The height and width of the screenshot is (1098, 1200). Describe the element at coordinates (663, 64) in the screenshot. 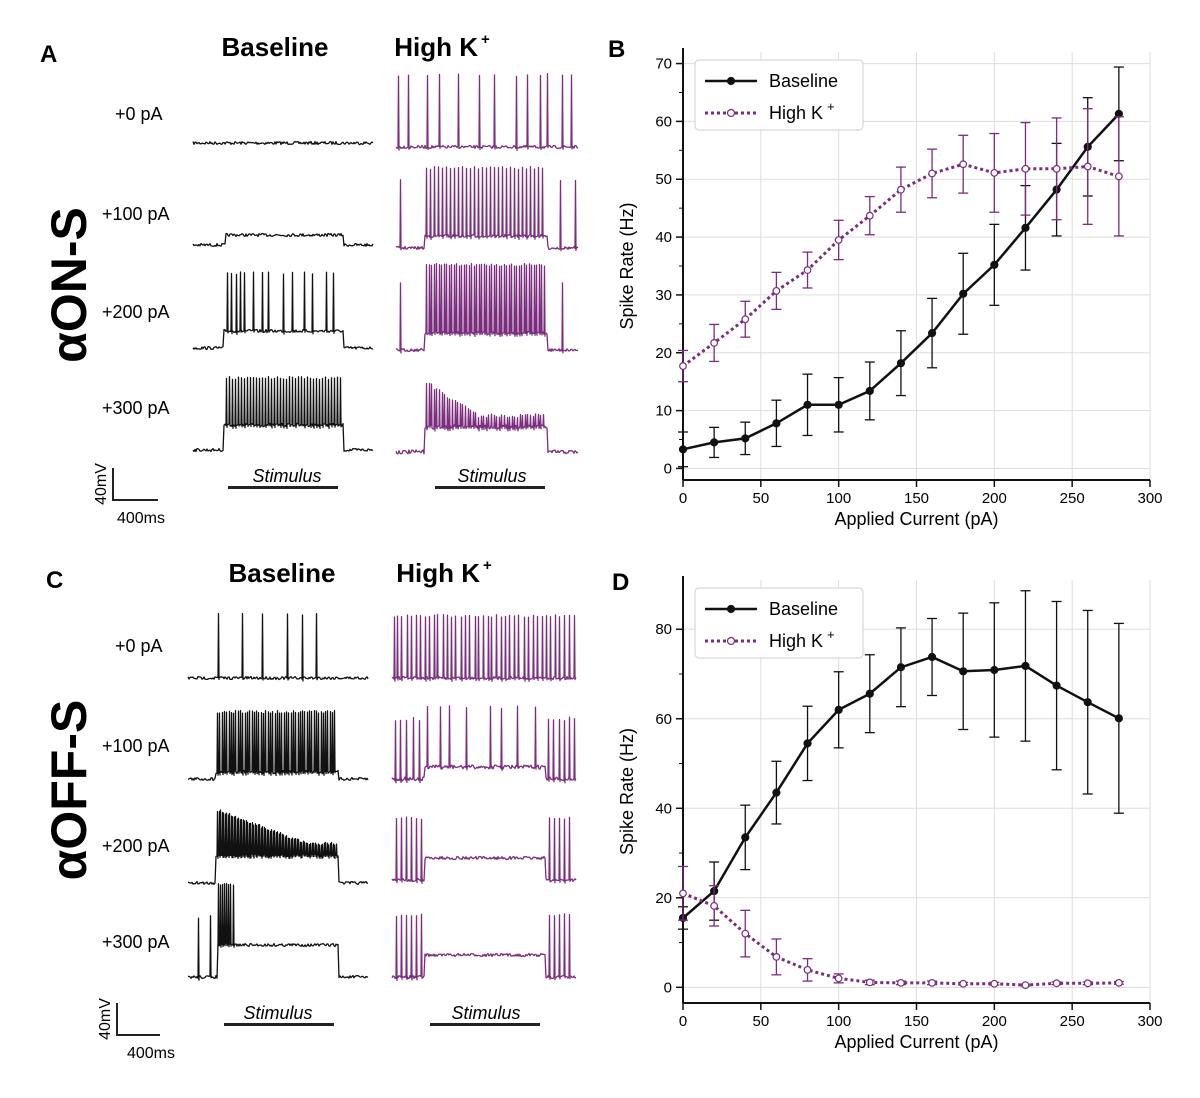

I see `b-y-tick-label-7: 70` at that location.